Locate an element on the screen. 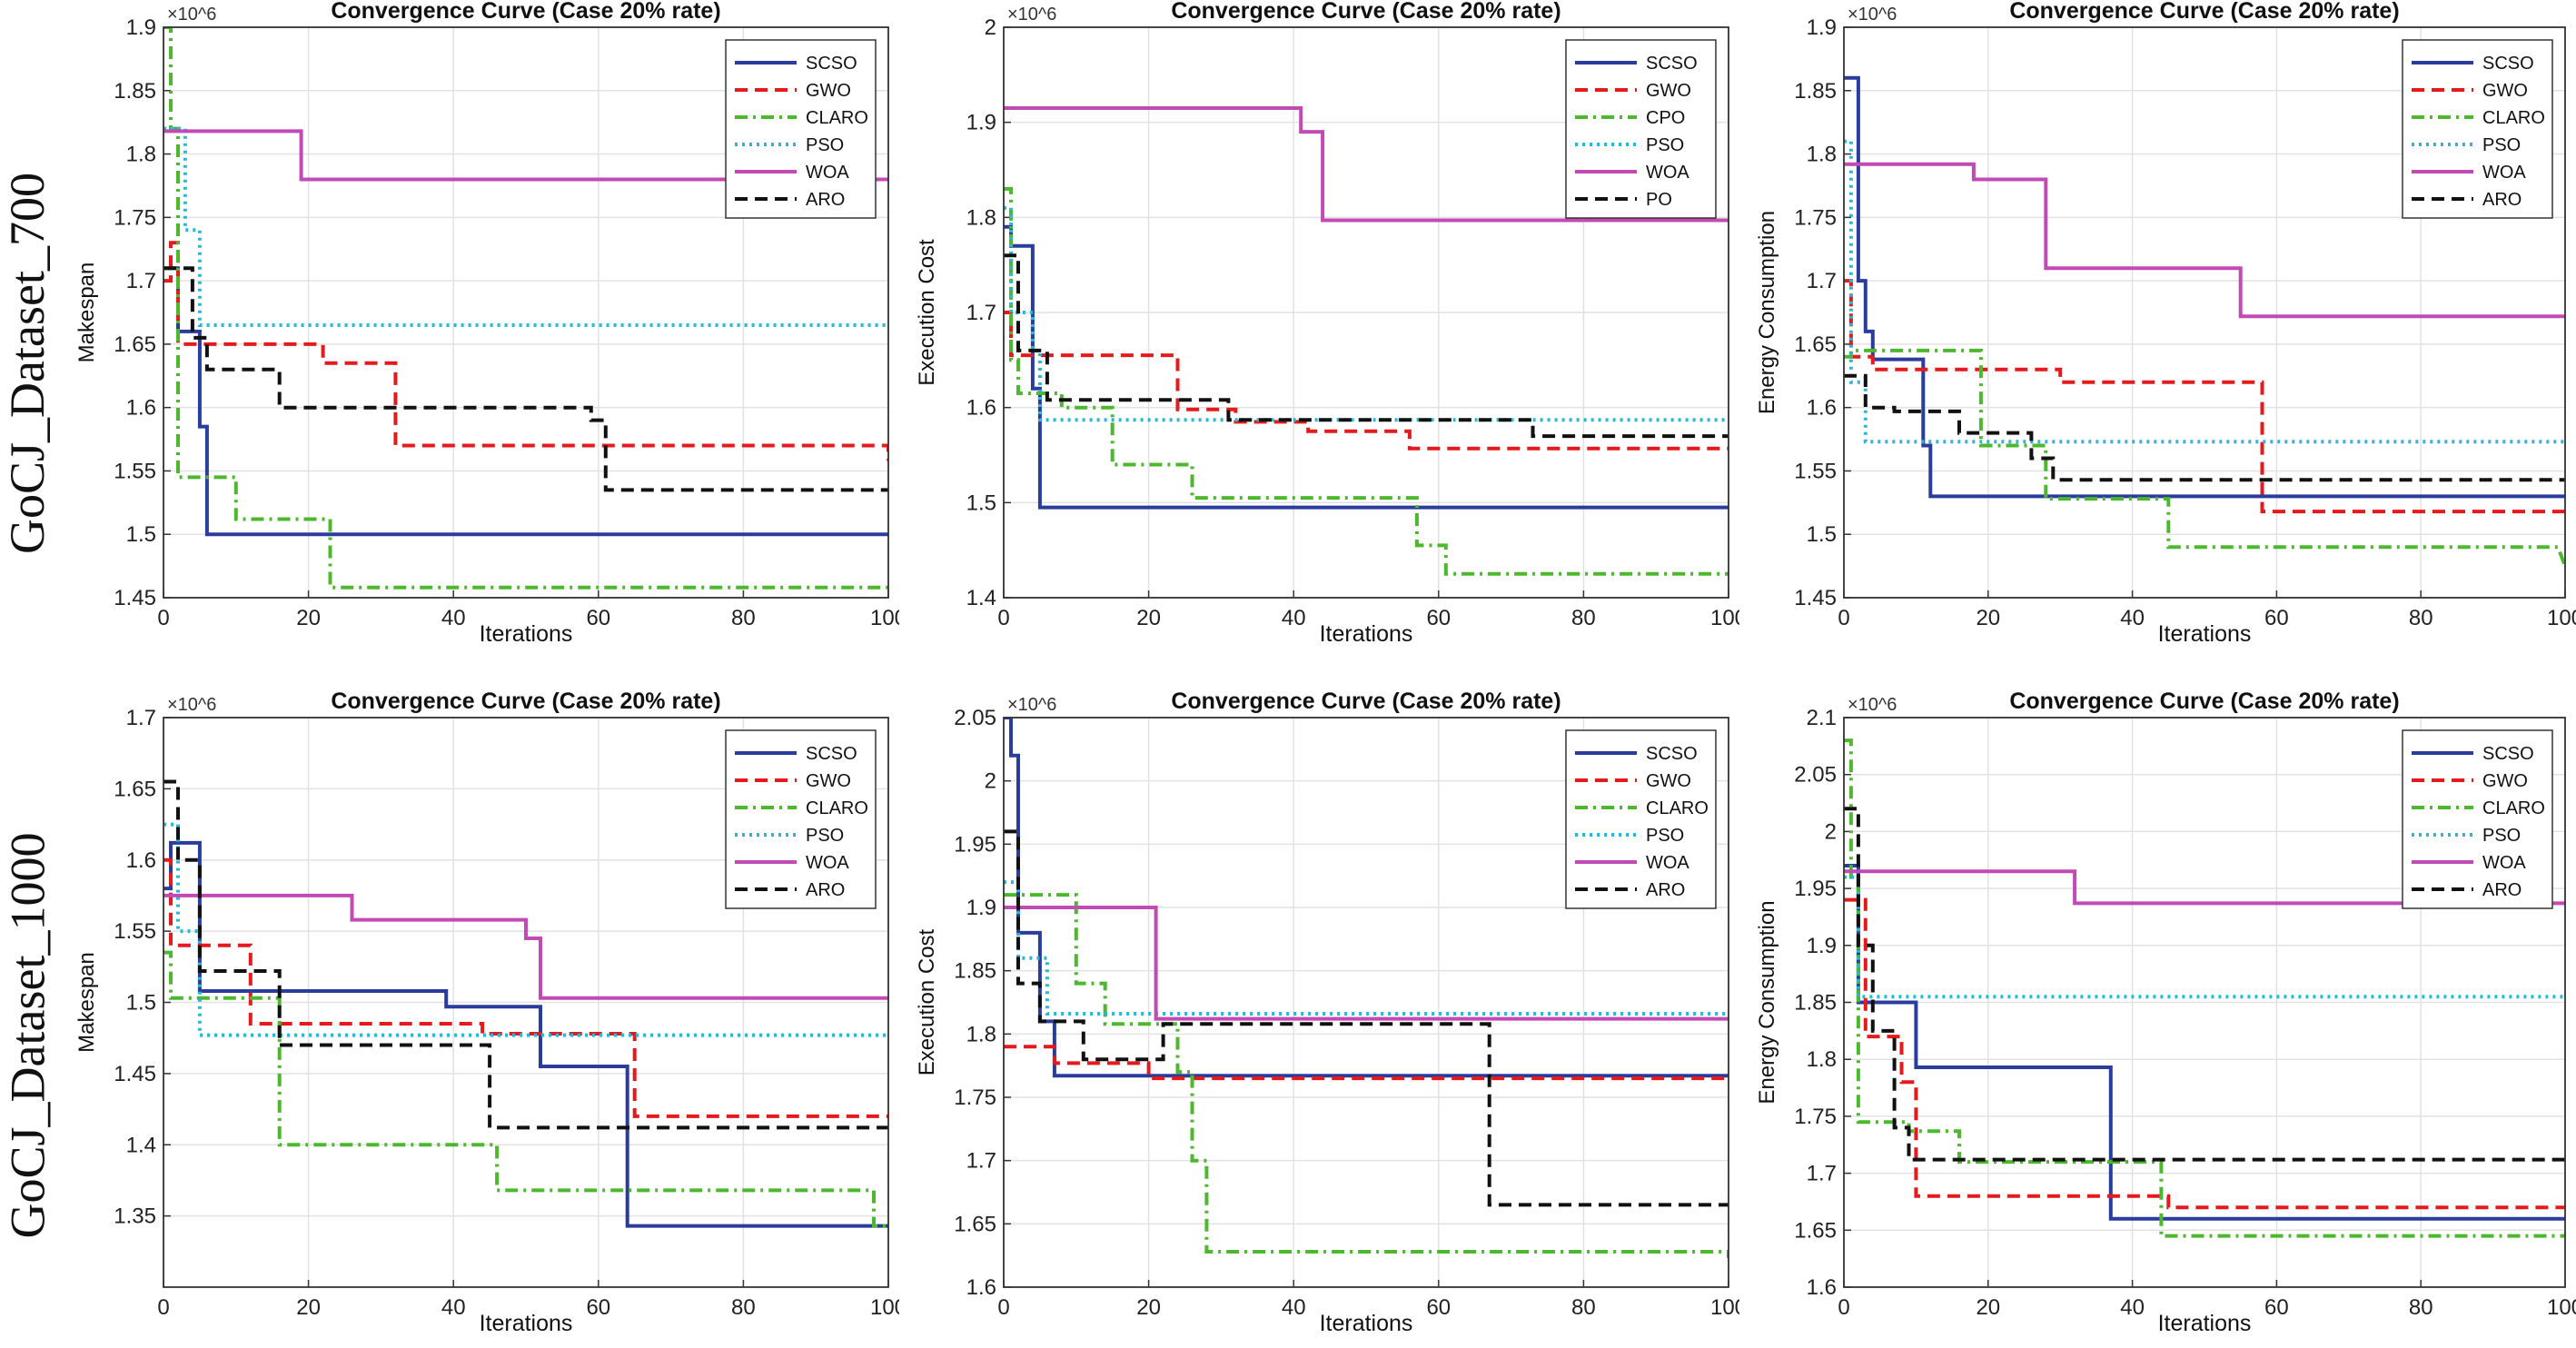 Image resolution: width=2576 pixels, height=1348 pixels. y-tick-label: 1.45 is located at coordinates (1815, 598).